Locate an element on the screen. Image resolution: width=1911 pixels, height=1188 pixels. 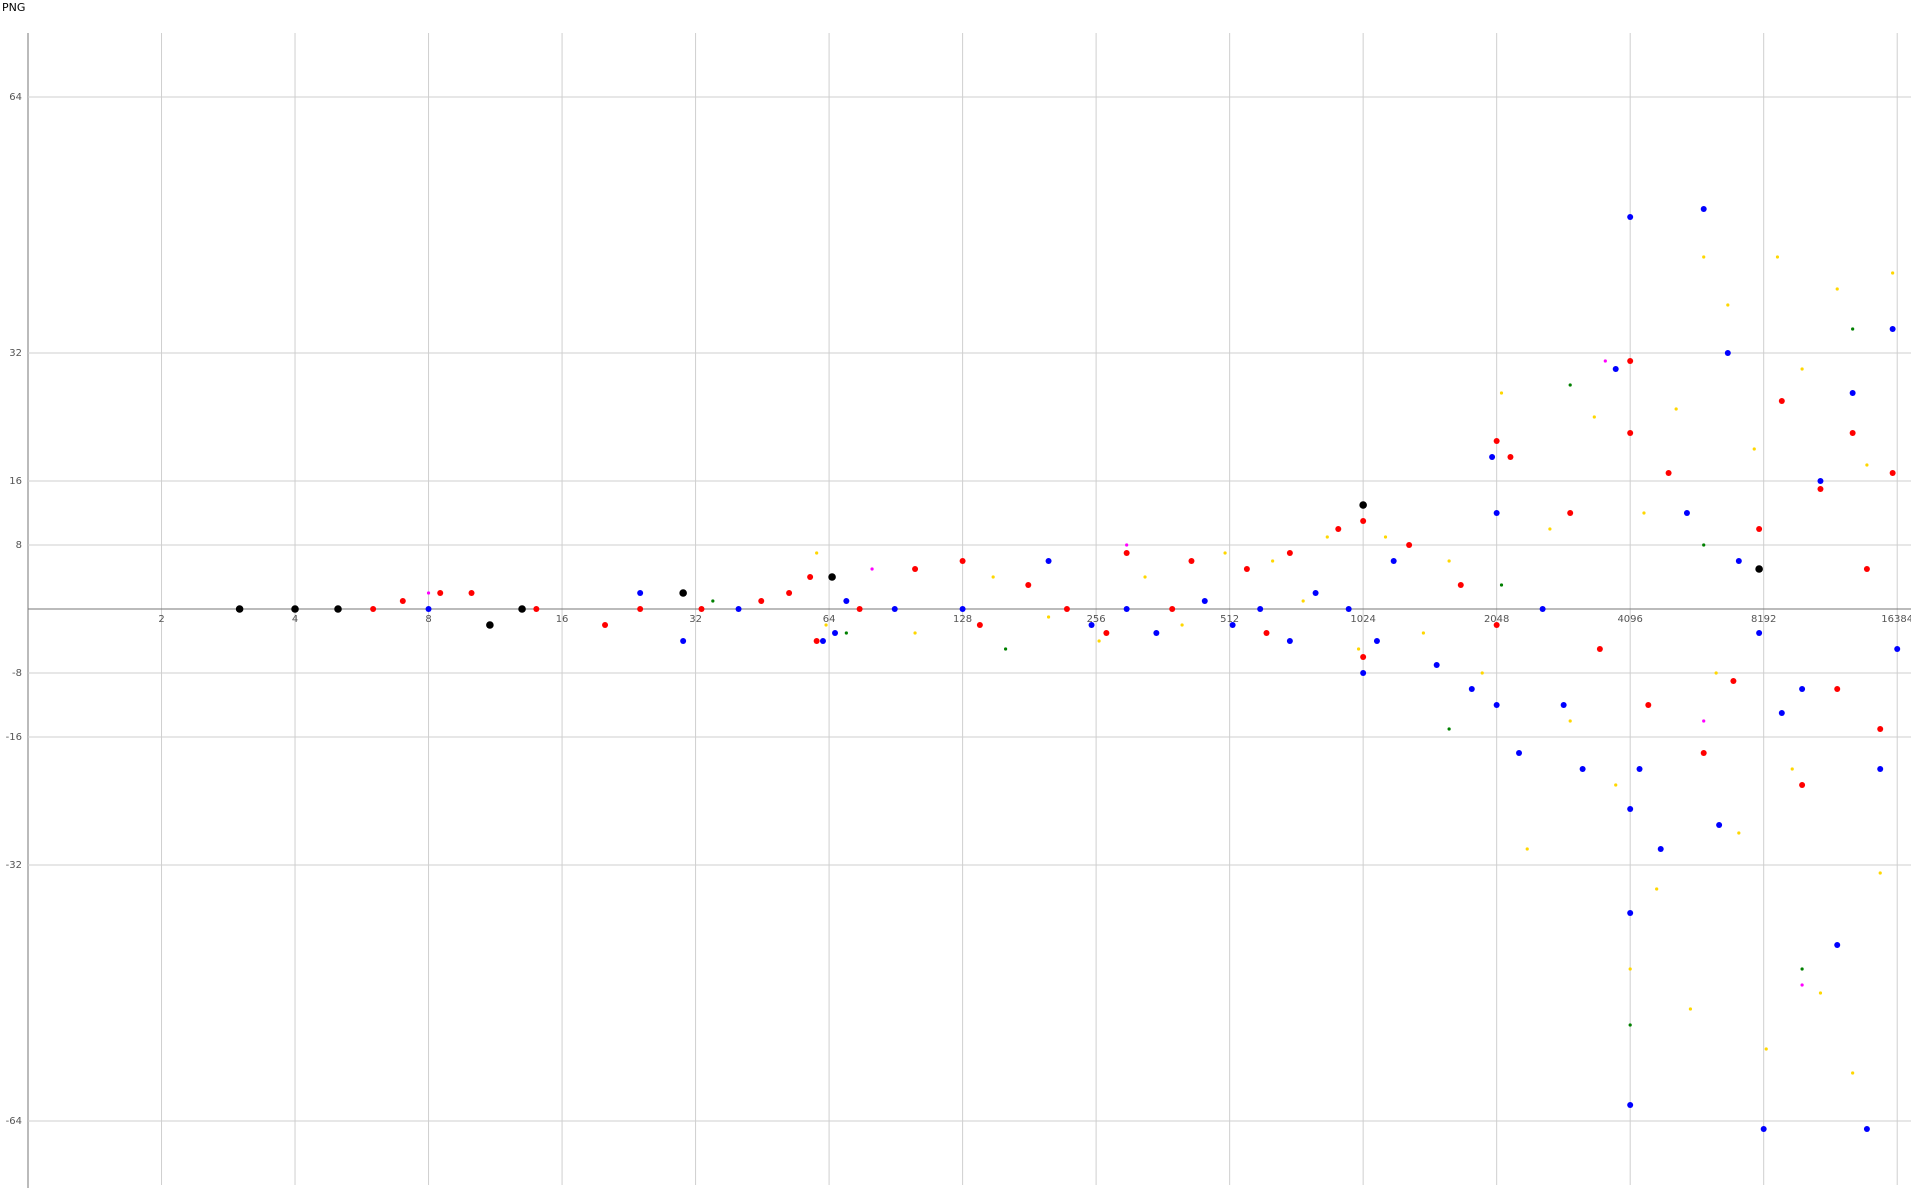
y-tick-label: 32 is located at coordinates (15, 353).